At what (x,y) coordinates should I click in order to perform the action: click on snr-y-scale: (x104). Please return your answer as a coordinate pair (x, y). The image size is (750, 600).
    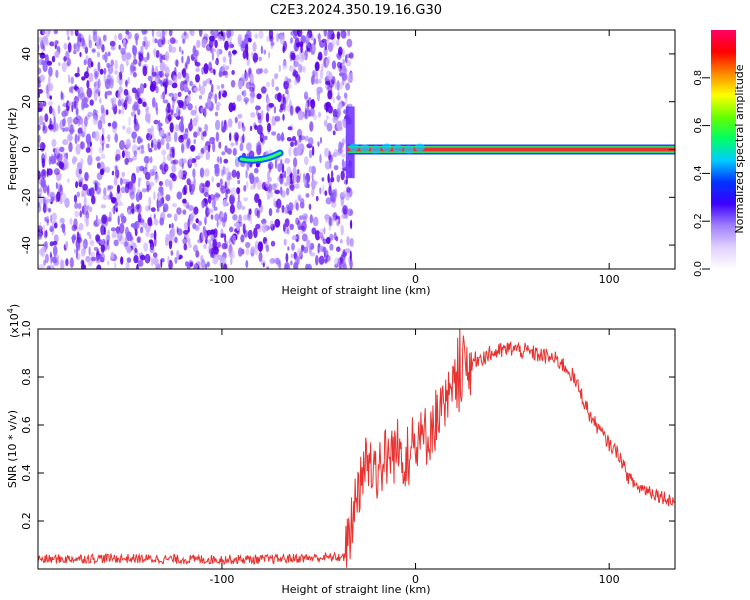
    Looking at the image, I should click on (13, 321).